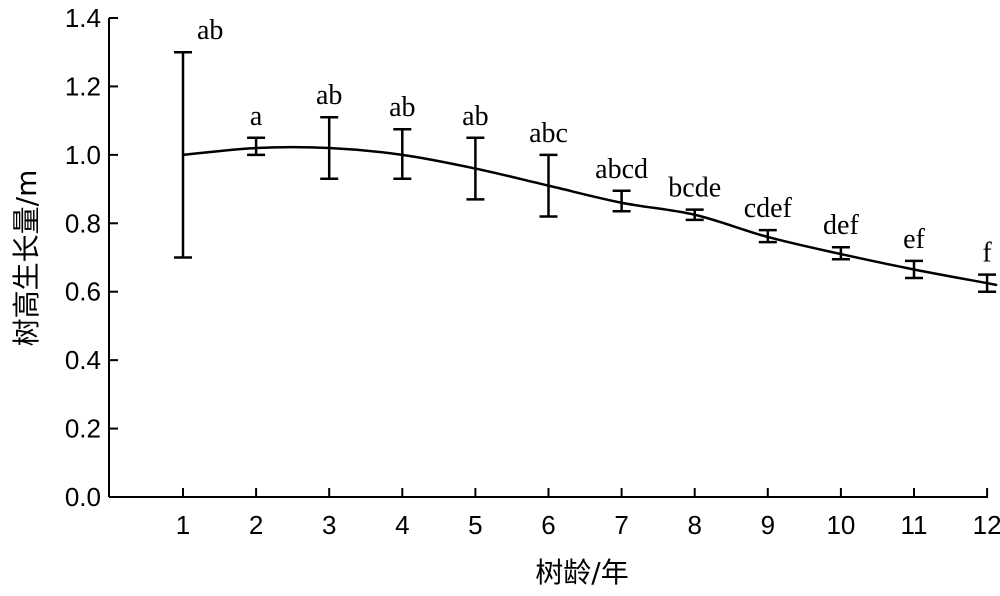 Image resolution: width=1000 pixels, height=596 pixels. What do you see at coordinates (256, 116) in the screenshot?
I see `significance-label: a` at bounding box center [256, 116].